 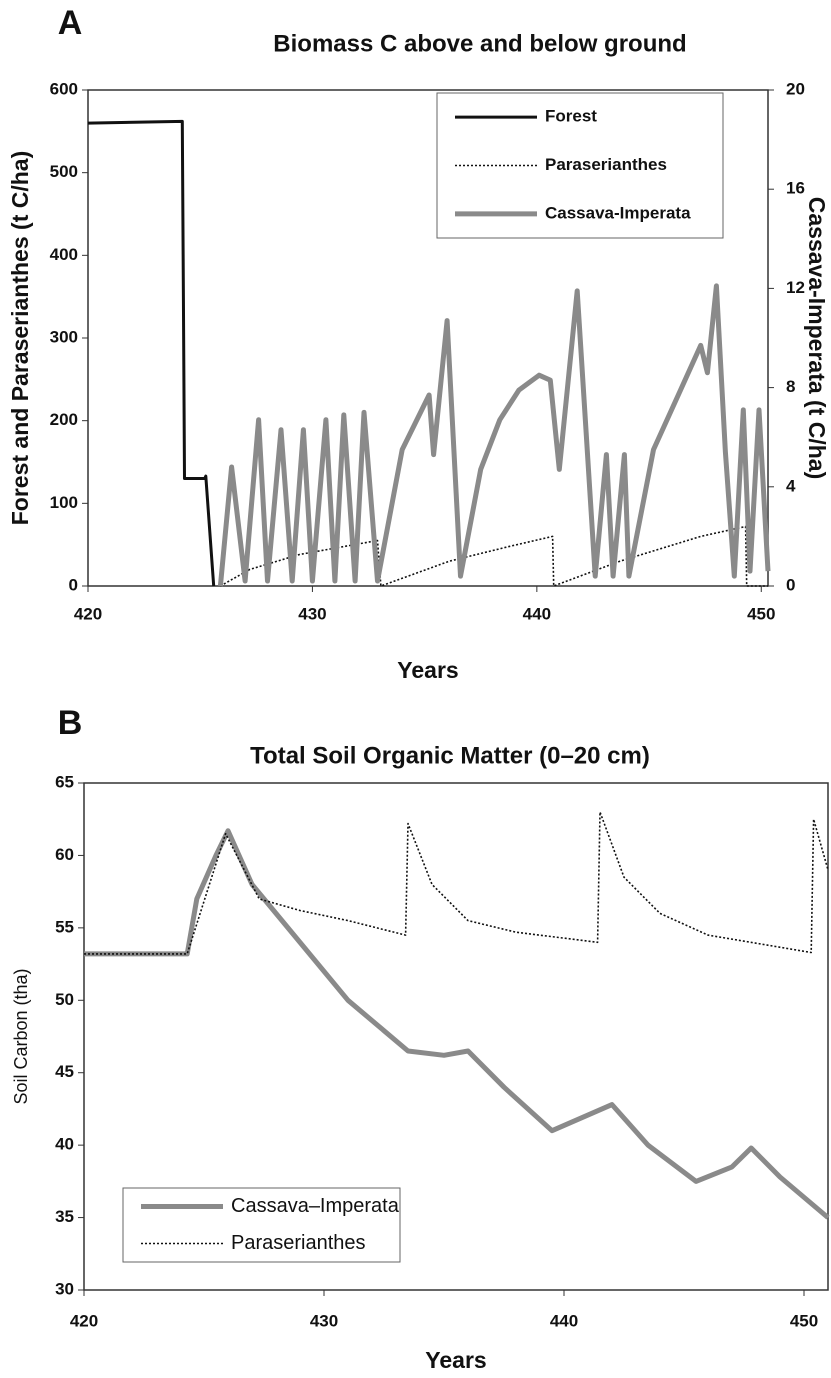 I want to click on y-axis-label: Soil Carbon (tha), so click(x=21, y=1036).